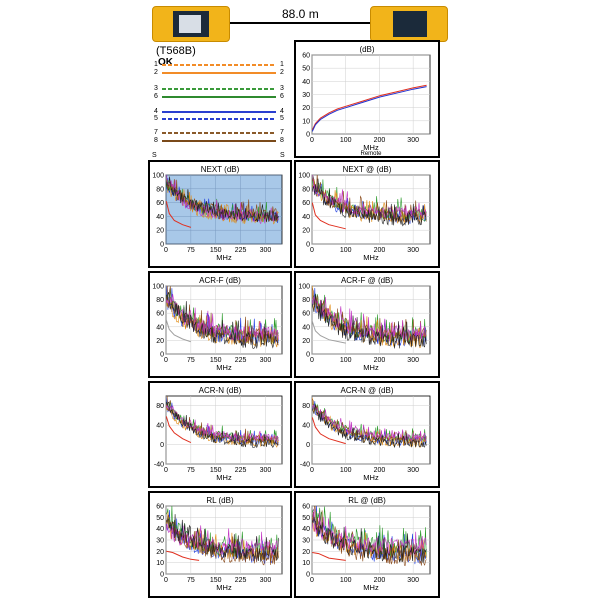  What do you see at coordinates (300, 14) in the screenshot?
I see `cable-length-label: 88.0 m` at bounding box center [300, 14].